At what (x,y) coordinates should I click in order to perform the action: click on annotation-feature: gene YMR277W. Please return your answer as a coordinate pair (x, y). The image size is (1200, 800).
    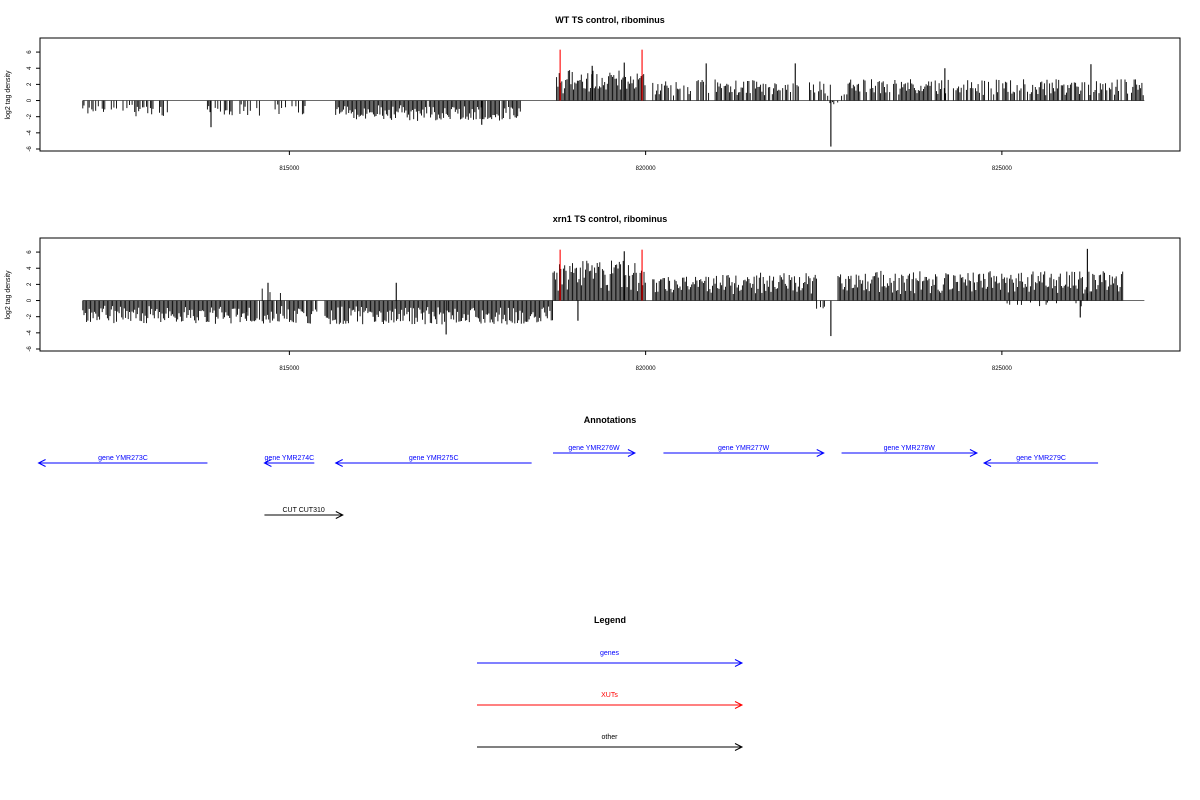
    Looking at the image, I should click on (744, 451).